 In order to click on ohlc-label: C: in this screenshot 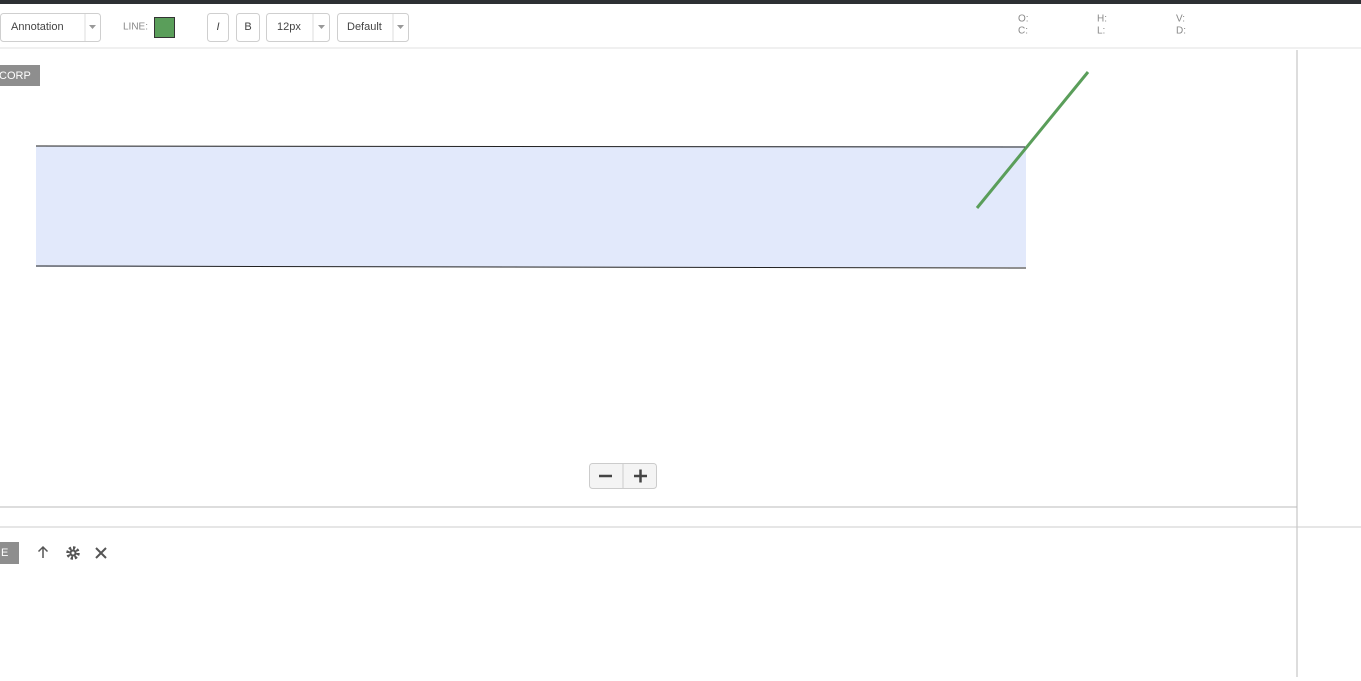, I will do `click(1023, 31)`.